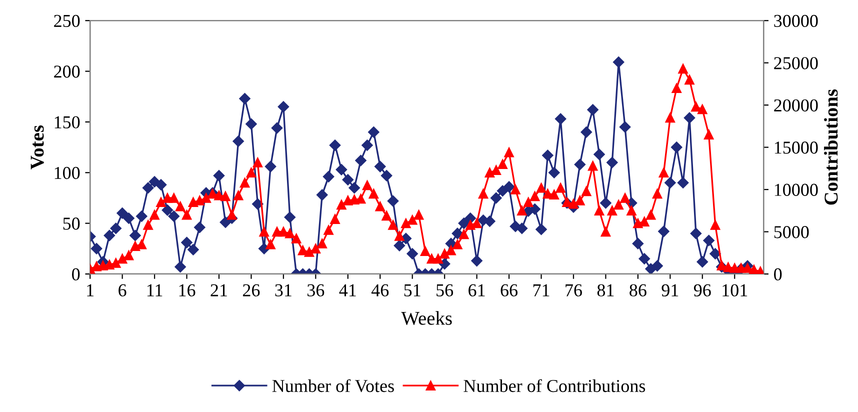 This screenshot has width=858, height=412. What do you see at coordinates (154, 290) in the screenshot?
I see `x-tick-label: 11` at bounding box center [154, 290].